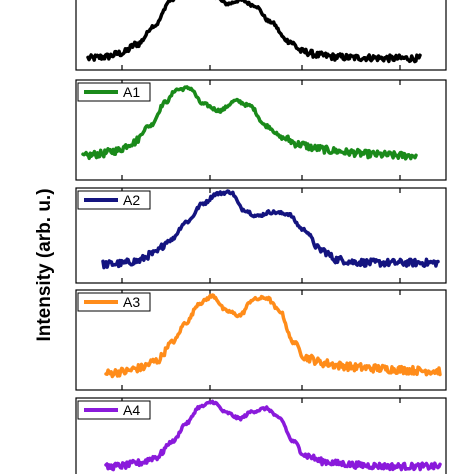  I want to click on panel-top, so click(261, 35).